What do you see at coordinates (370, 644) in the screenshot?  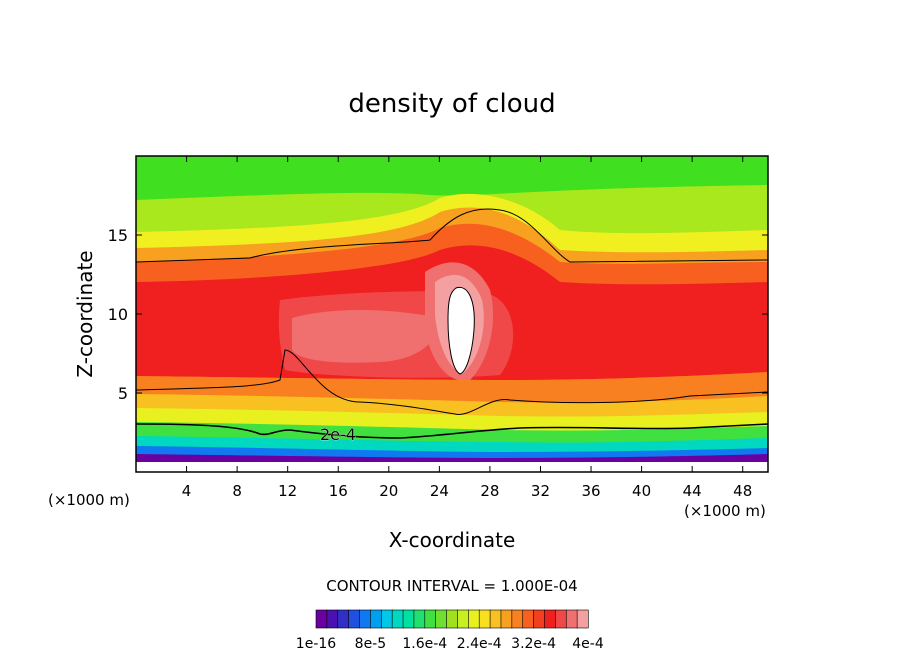 I see `colorbar-tick-label: 8e-5` at bounding box center [370, 644].